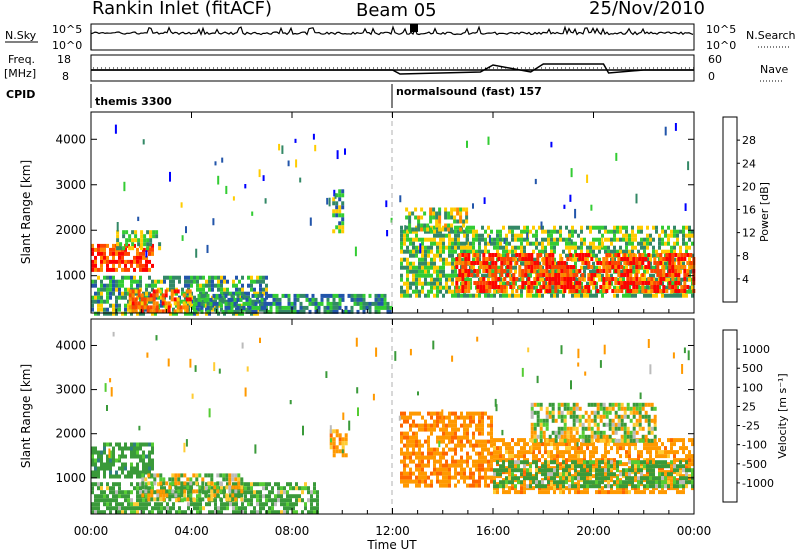  What do you see at coordinates (387, 233) in the screenshot?
I see `power-scatter-point` at bounding box center [387, 233].